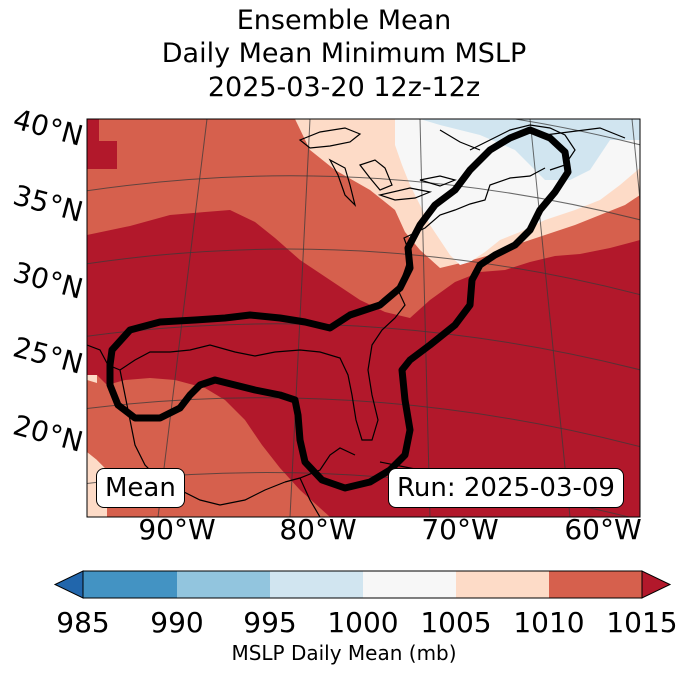 Image resolution: width=688 pixels, height=674 pixels. I want to click on colorbar-tick-1000: 1000, so click(363, 622).